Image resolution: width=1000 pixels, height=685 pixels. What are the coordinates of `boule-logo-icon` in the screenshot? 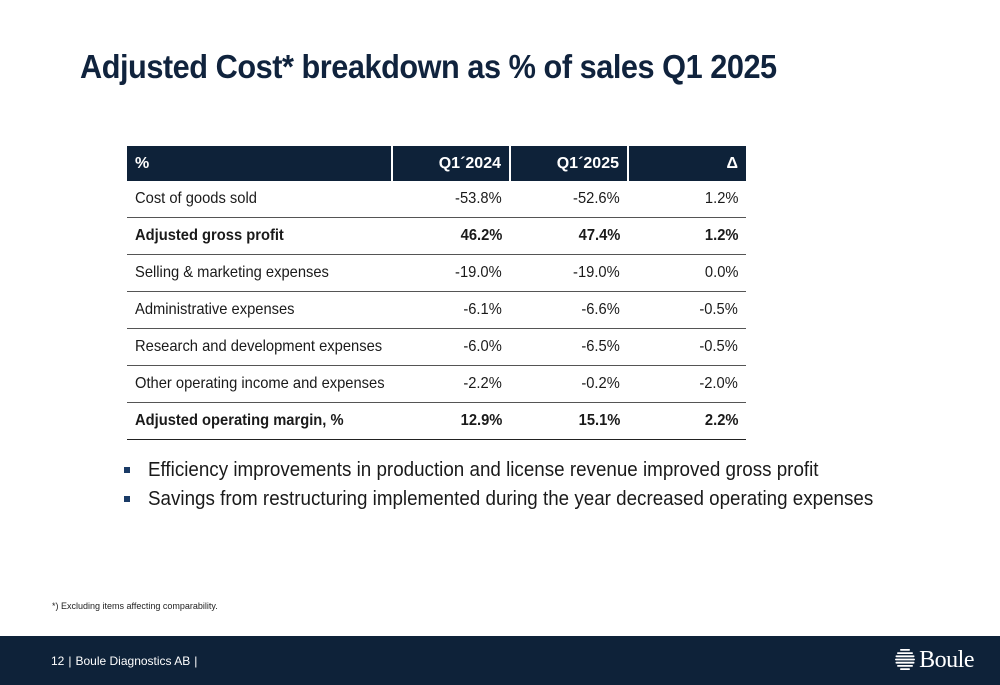 It's located at (905, 659).